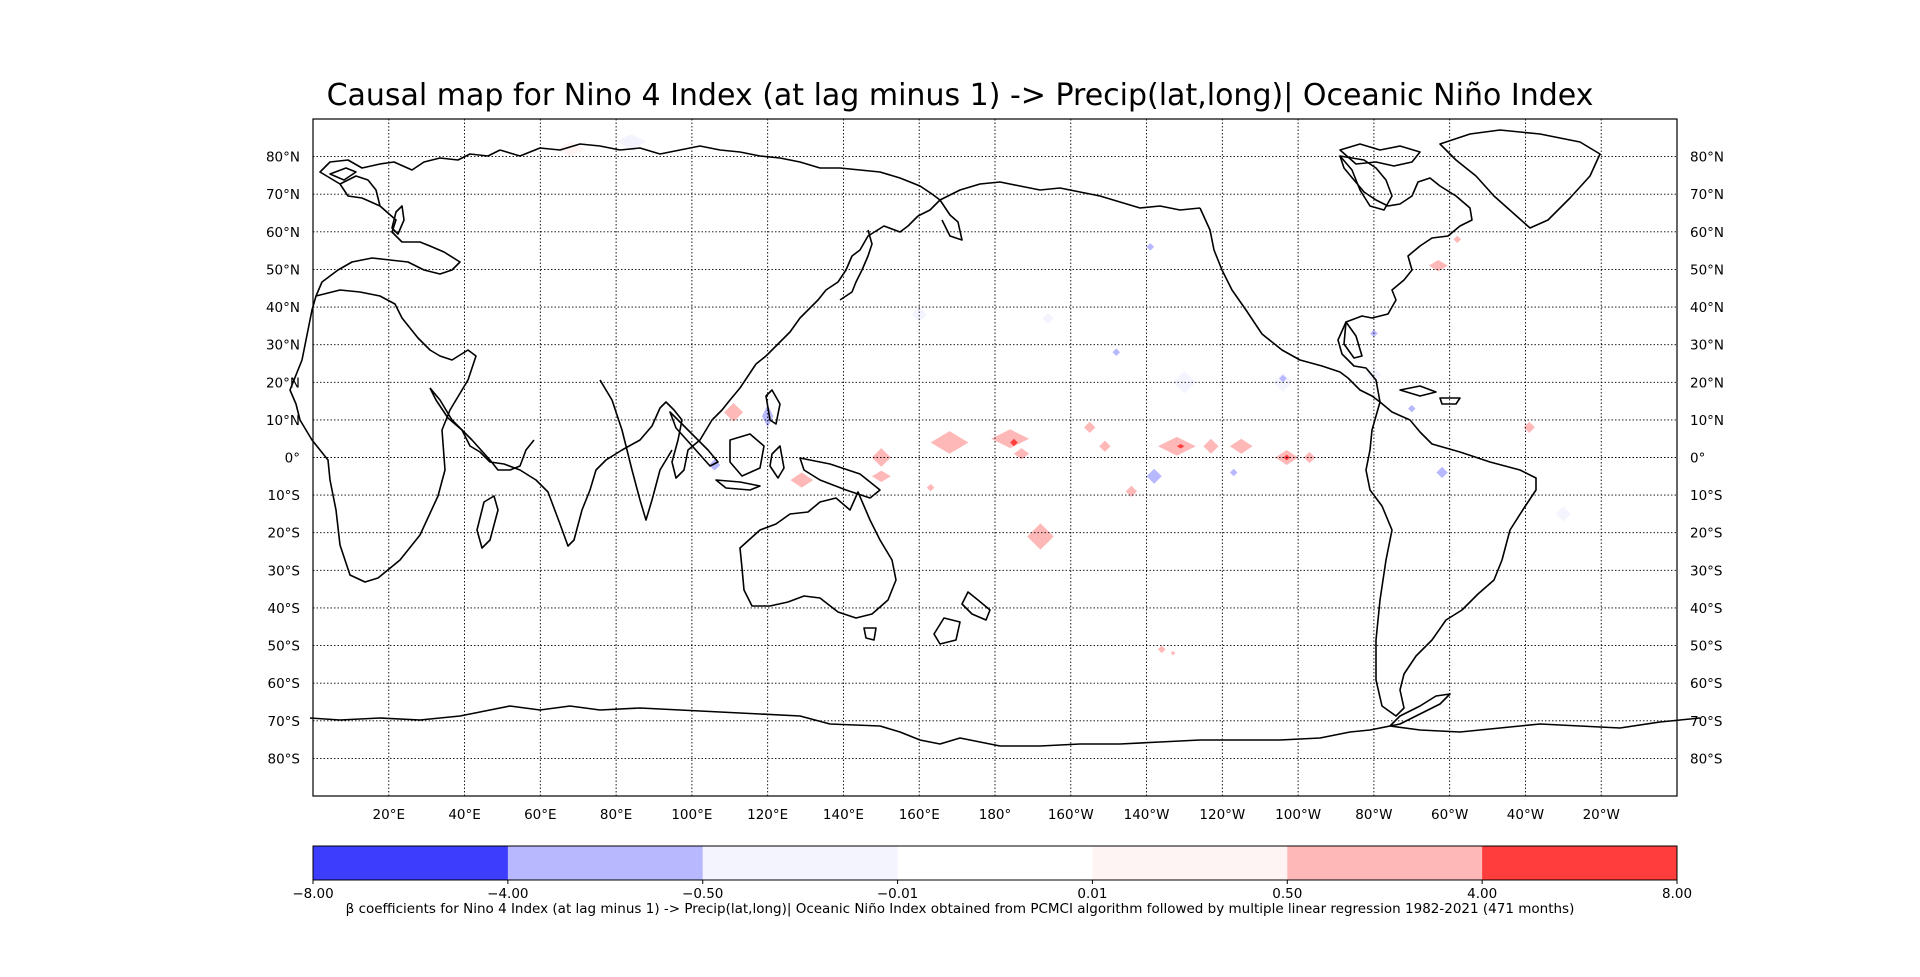 Image resolution: width=1920 pixels, height=977 pixels. I want to click on lon-label: 80°E, so click(616, 815).